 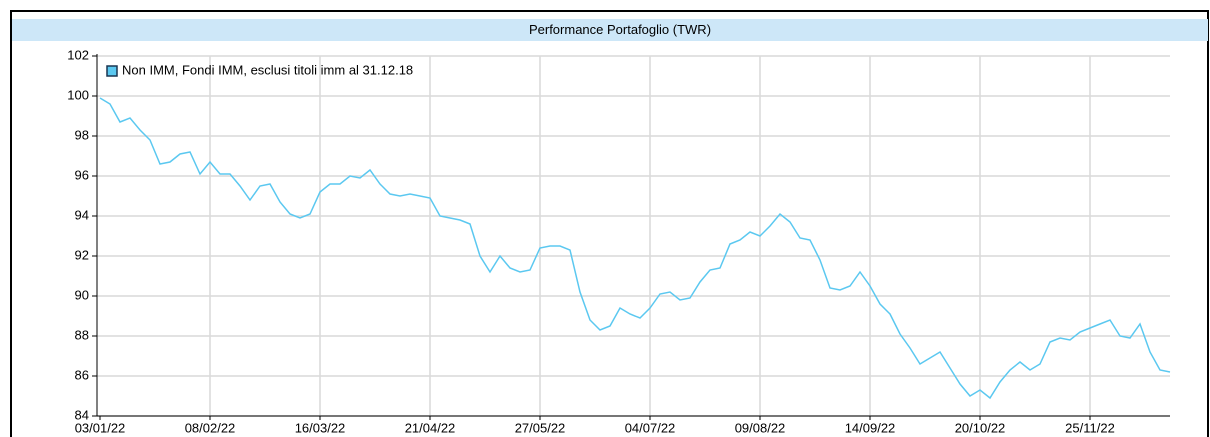 What do you see at coordinates (540, 427) in the screenshot?
I see `x-tick-label: 27/05/22` at bounding box center [540, 427].